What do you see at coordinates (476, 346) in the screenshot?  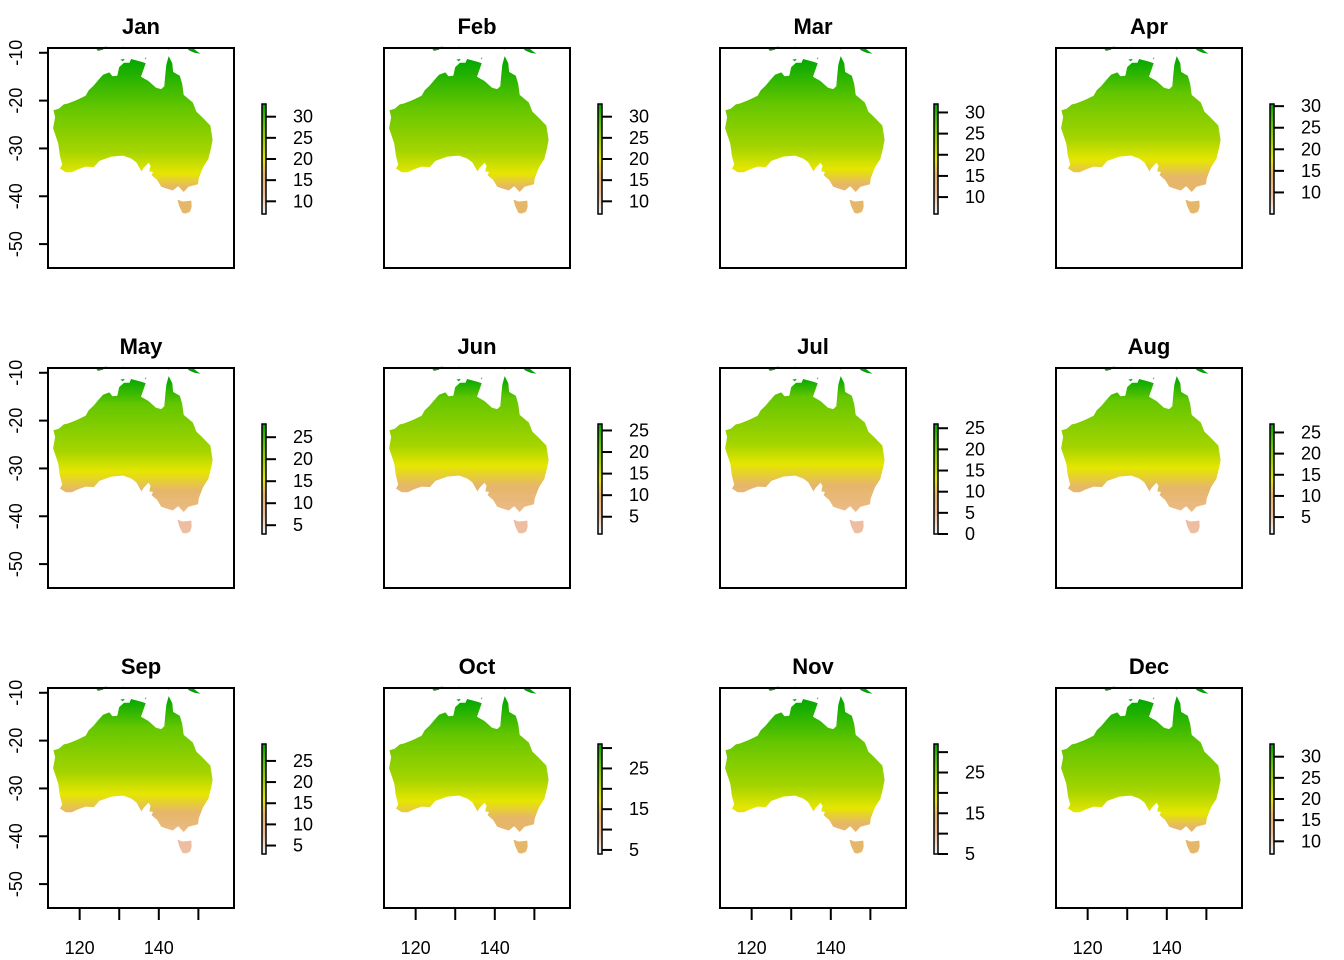 I see `panel-title: Jun` at bounding box center [476, 346].